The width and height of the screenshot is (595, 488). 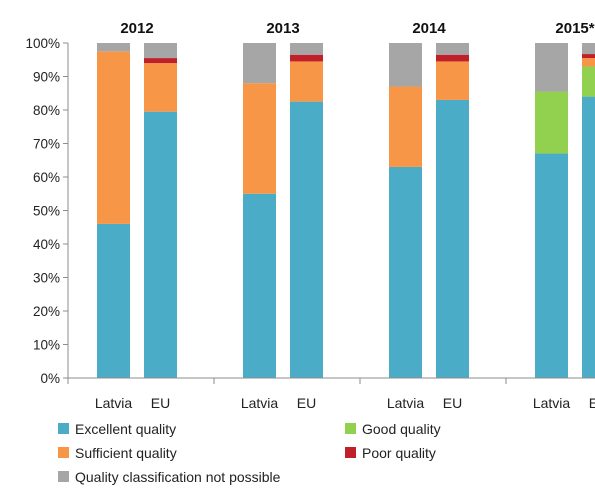 I want to click on y-tick-label: 50%, so click(x=46, y=211).